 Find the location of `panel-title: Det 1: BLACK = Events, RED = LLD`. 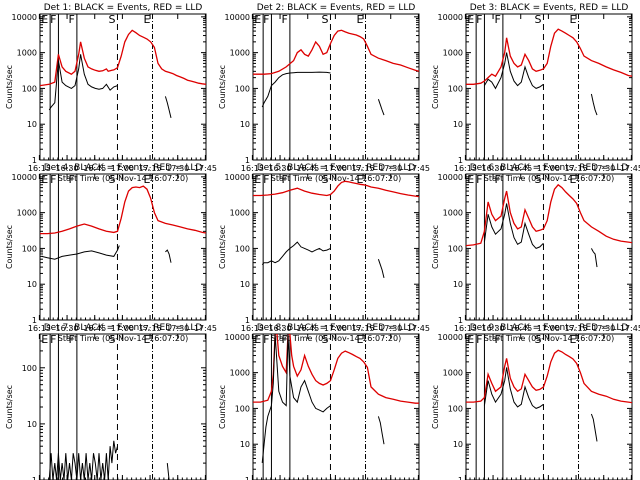

panel-title: Det 1: BLACK = Events, RED = LLD is located at coordinates (123, 8).